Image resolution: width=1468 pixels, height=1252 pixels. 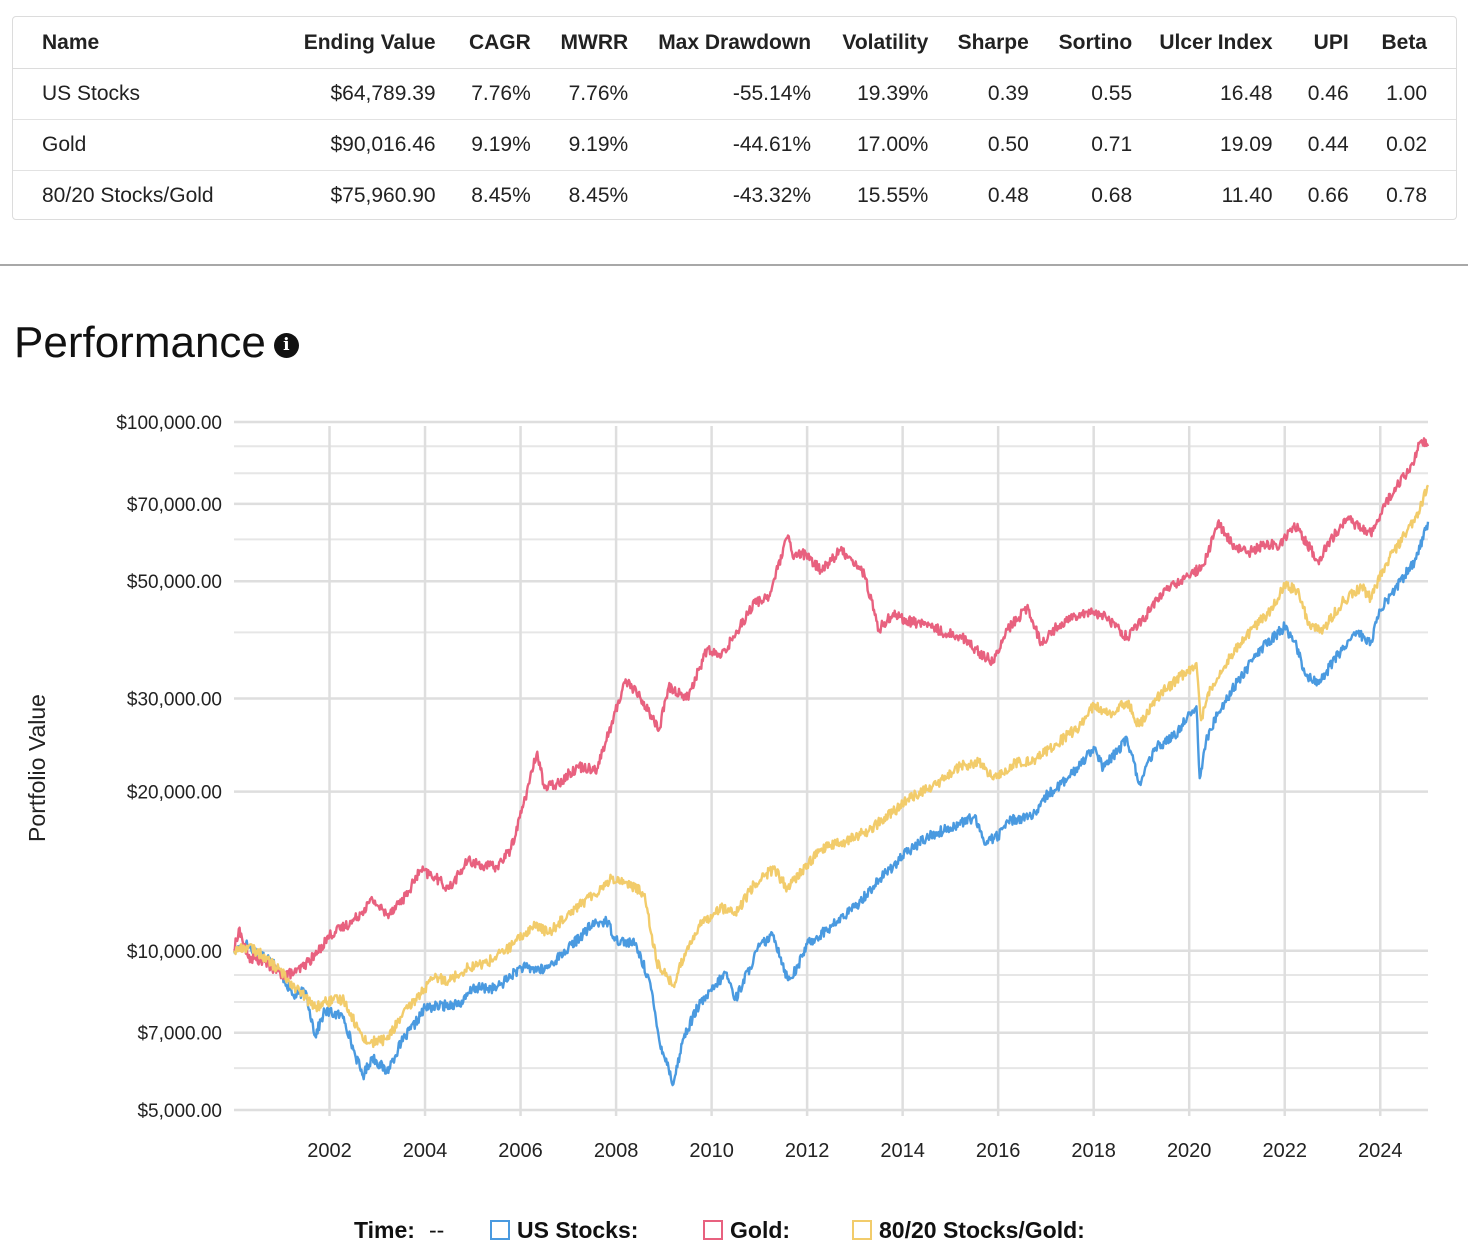 I want to click on cell-name: US Stocks, so click(x=128, y=94).